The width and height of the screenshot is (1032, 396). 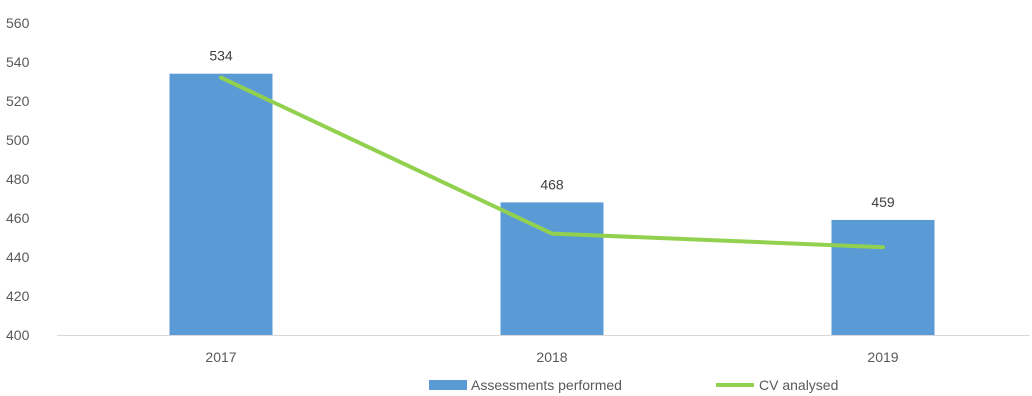 I want to click on x-tick-label-2018: 2018, so click(x=551, y=357).